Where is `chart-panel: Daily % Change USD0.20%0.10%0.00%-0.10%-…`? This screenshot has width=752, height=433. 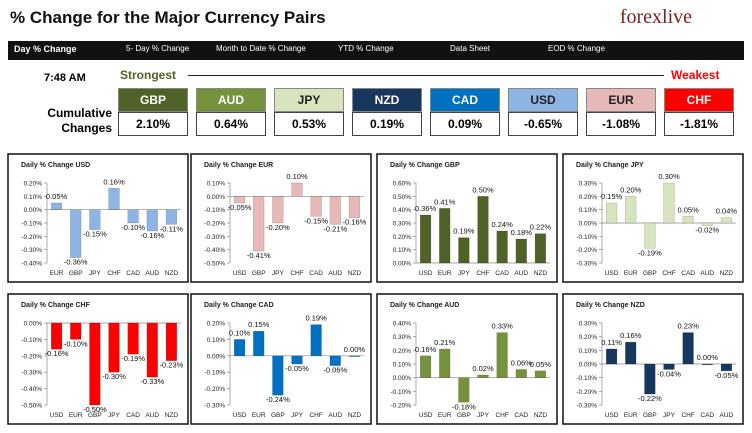 chart-panel: Daily % Change USD0.20%0.10%0.00%-0.10%-… is located at coordinates (98, 218).